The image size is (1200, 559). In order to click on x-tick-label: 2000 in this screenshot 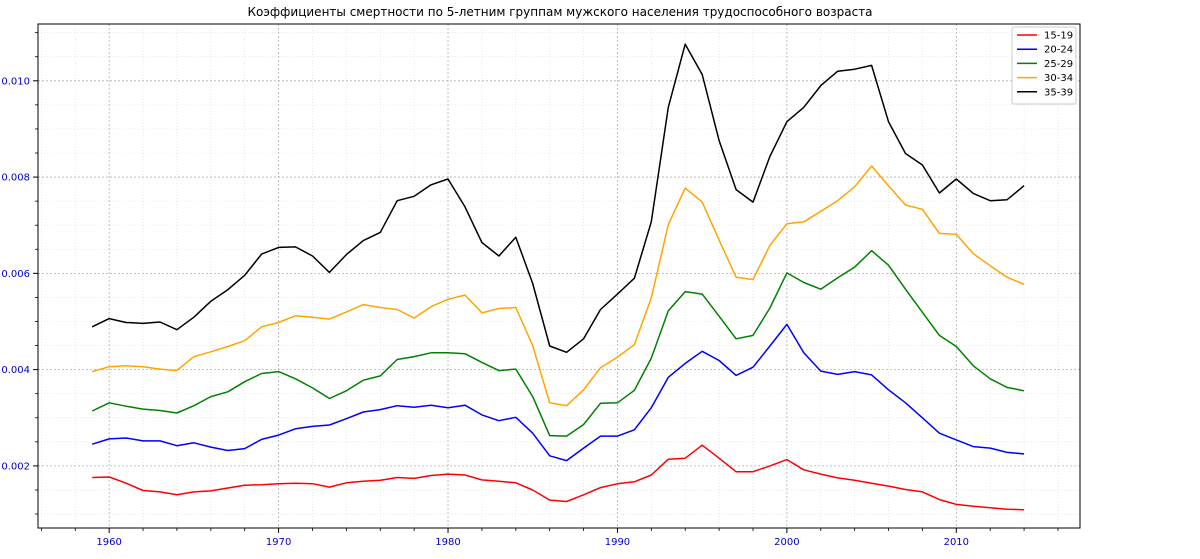, I will do `click(786, 542)`.